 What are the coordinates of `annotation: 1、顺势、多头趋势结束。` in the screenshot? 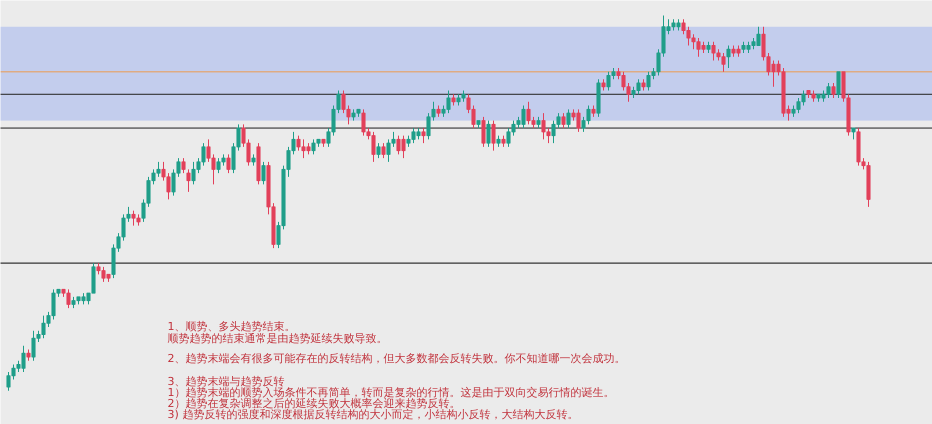 It's located at (232, 326).